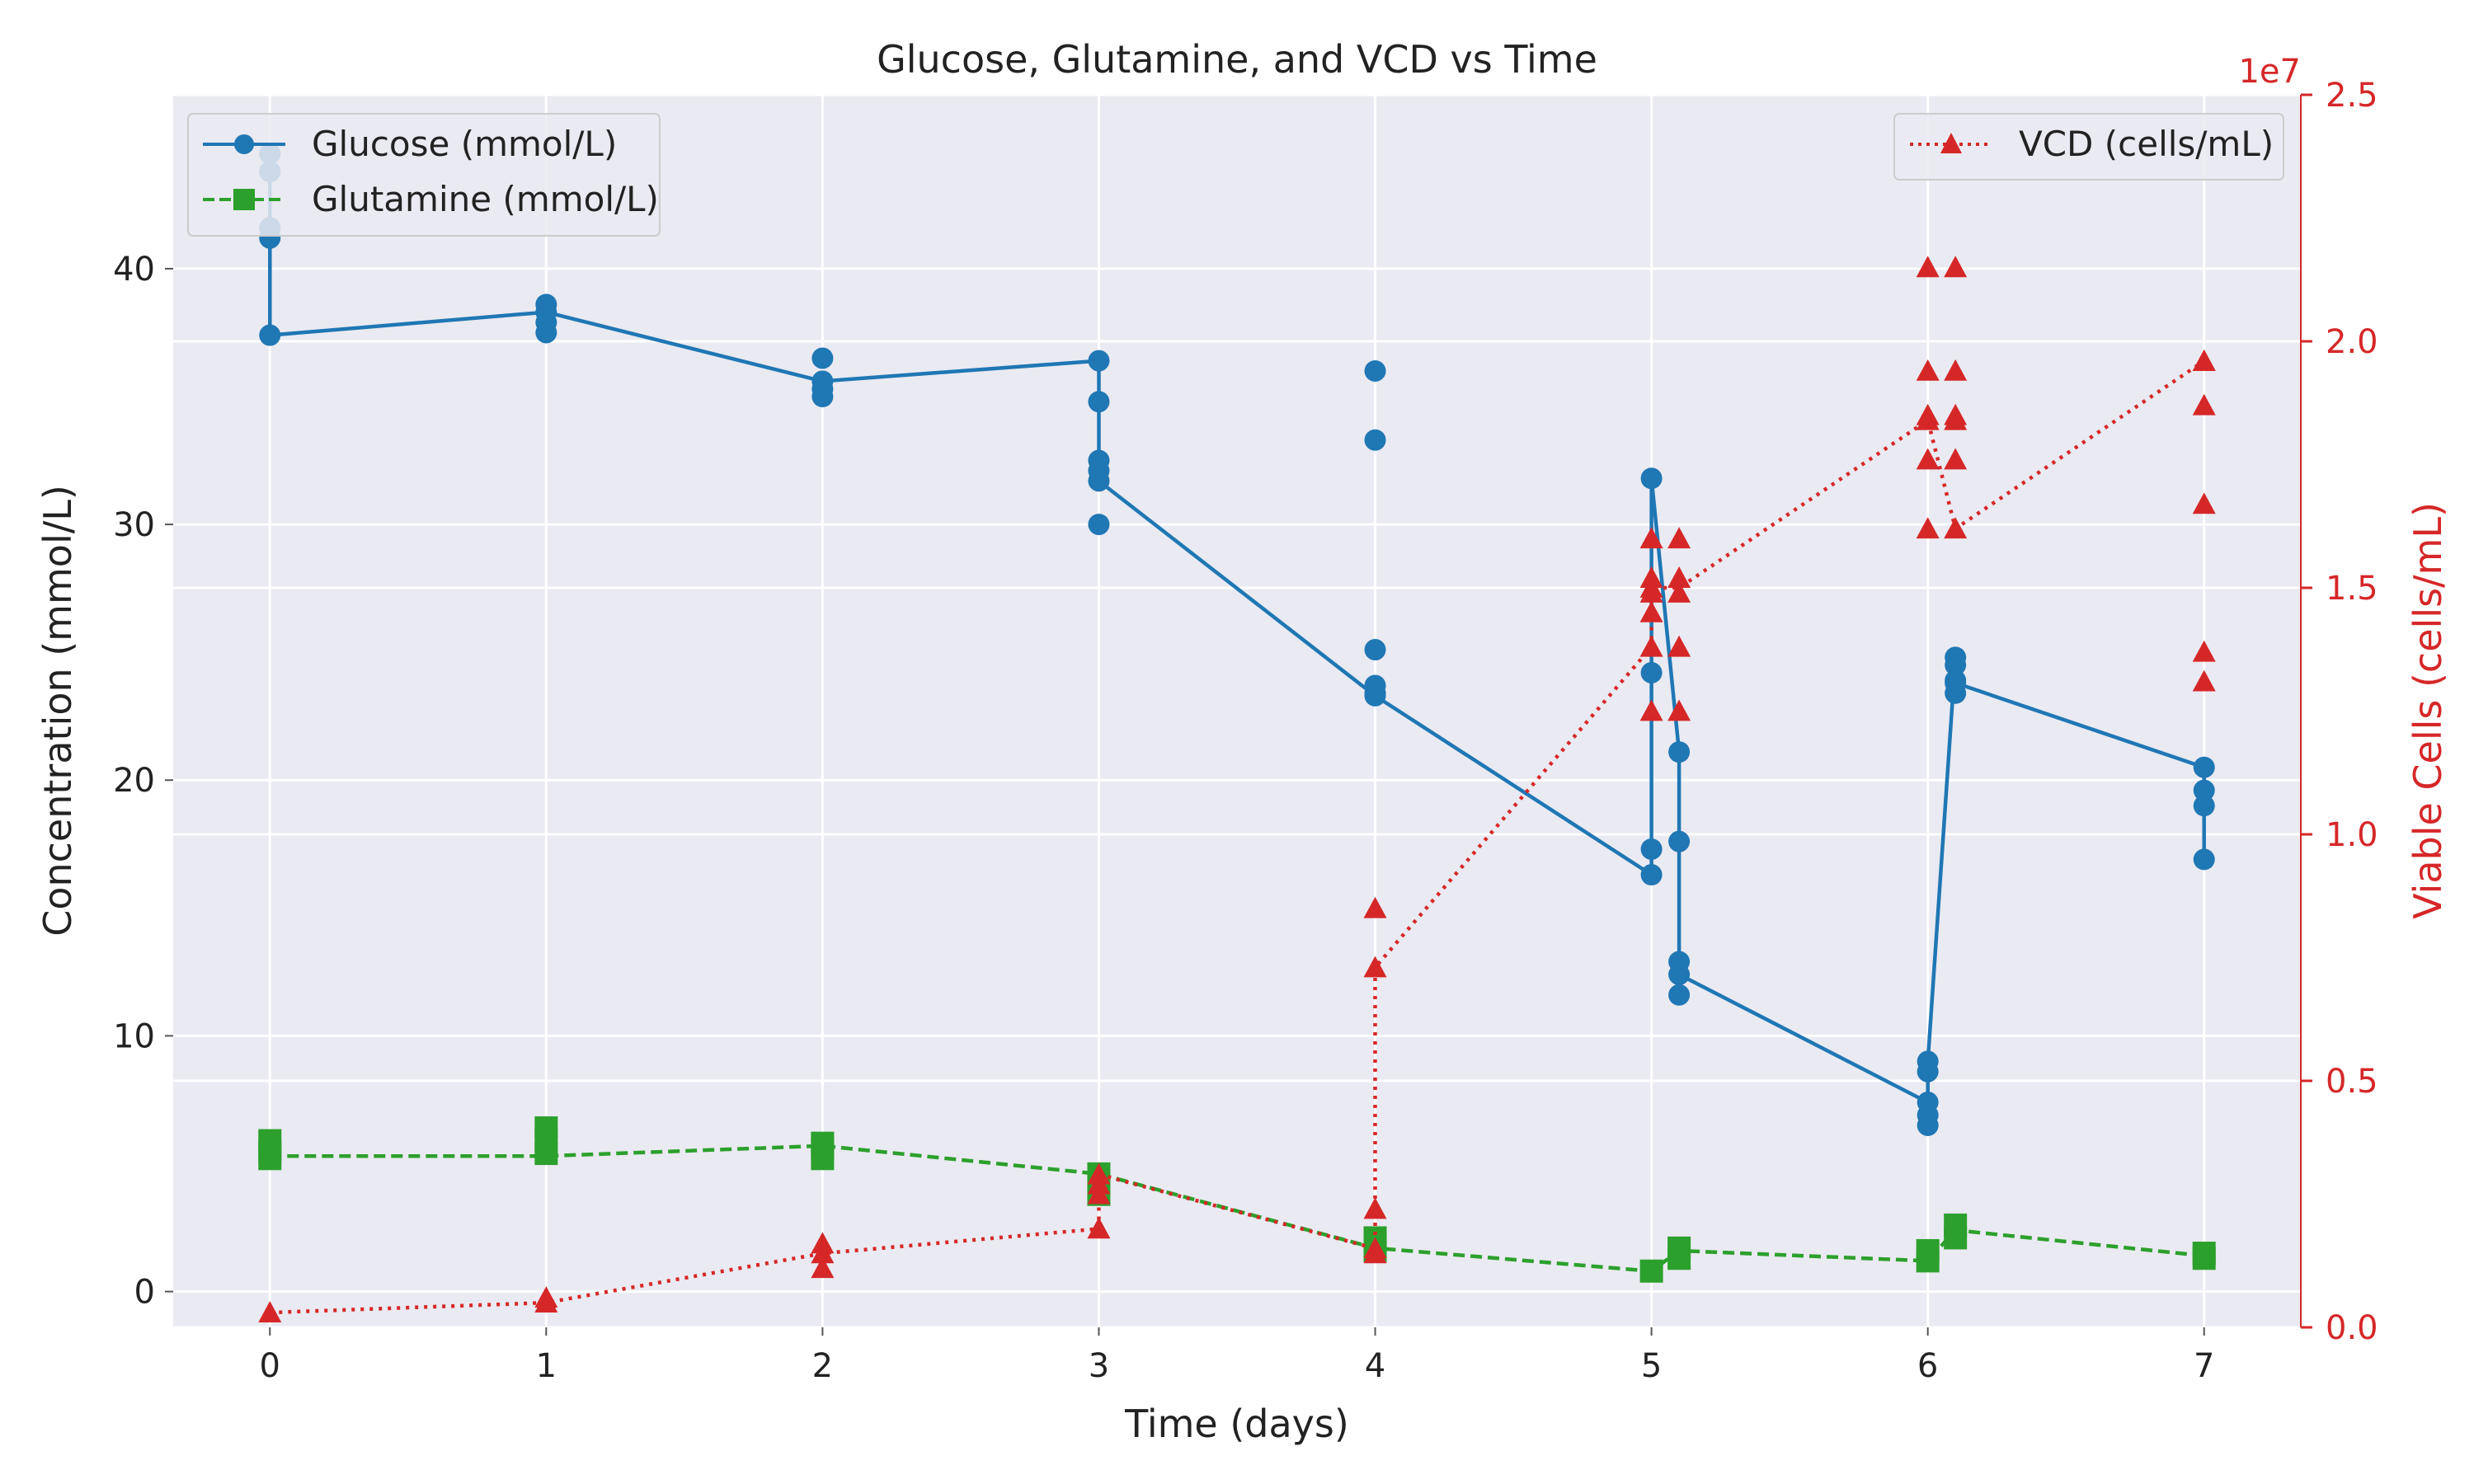  What do you see at coordinates (2352, 1328) in the screenshot?
I see `y-right-tick-label: 0.0` at bounding box center [2352, 1328].